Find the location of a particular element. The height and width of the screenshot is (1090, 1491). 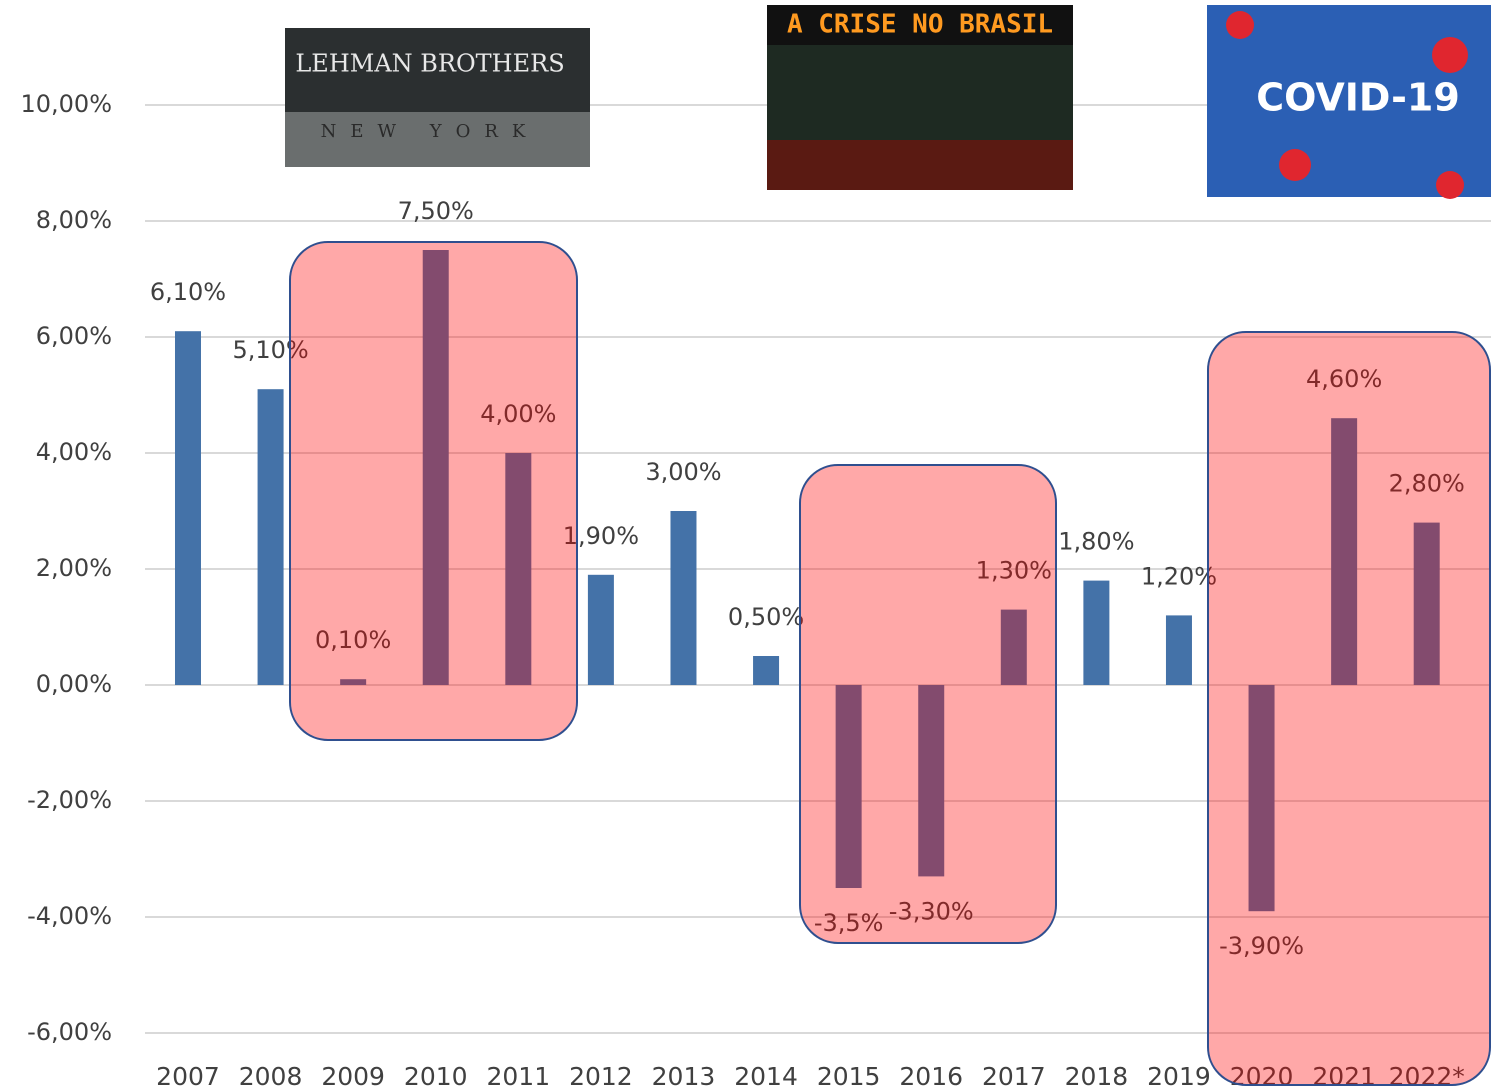

image-text: COVID-19 is located at coordinates (1358, 98).